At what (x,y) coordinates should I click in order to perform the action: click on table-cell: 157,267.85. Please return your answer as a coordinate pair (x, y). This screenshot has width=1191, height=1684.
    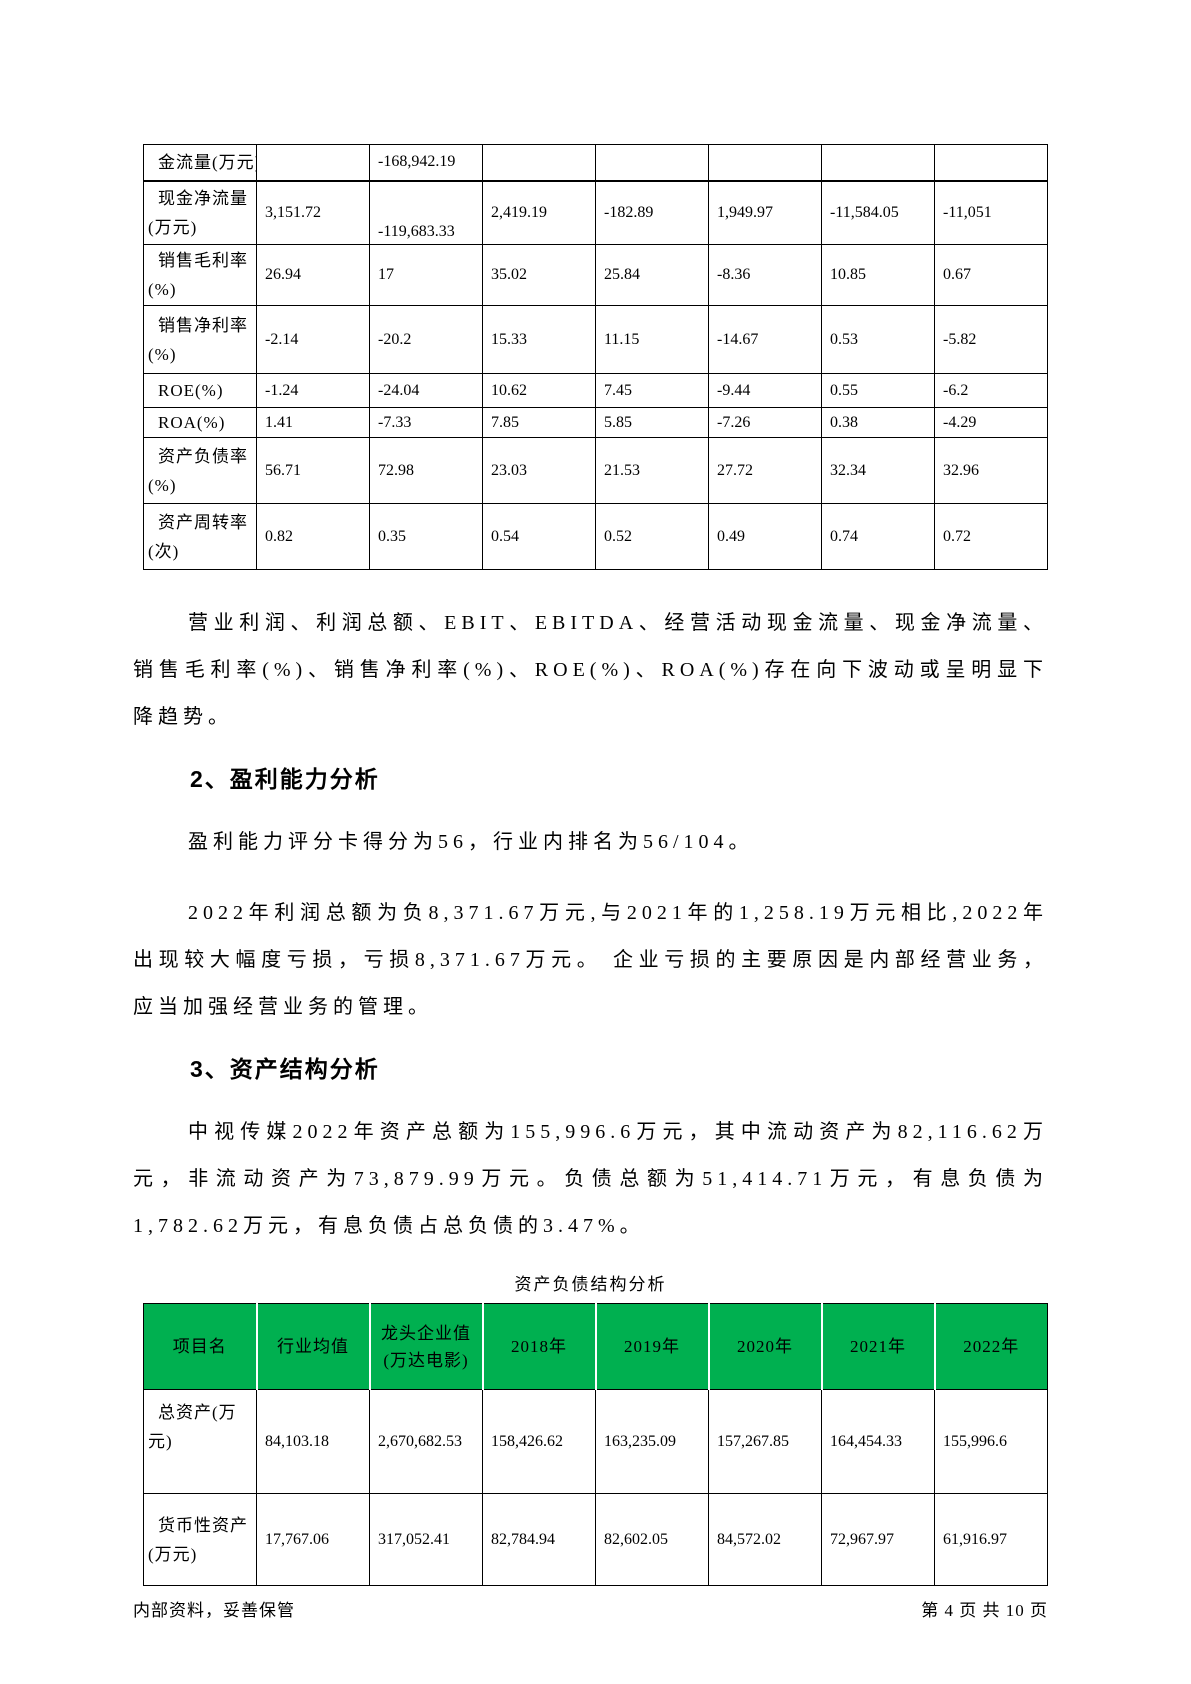
    Looking at the image, I should click on (765, 1441).